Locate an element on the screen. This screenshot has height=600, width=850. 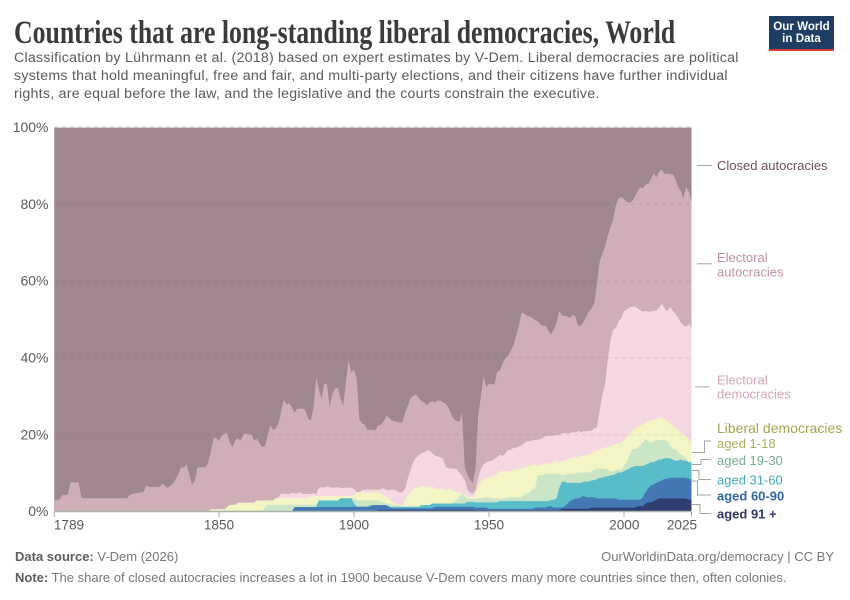
svg-text: aged 60-90 is located at coordinates (750, 495).